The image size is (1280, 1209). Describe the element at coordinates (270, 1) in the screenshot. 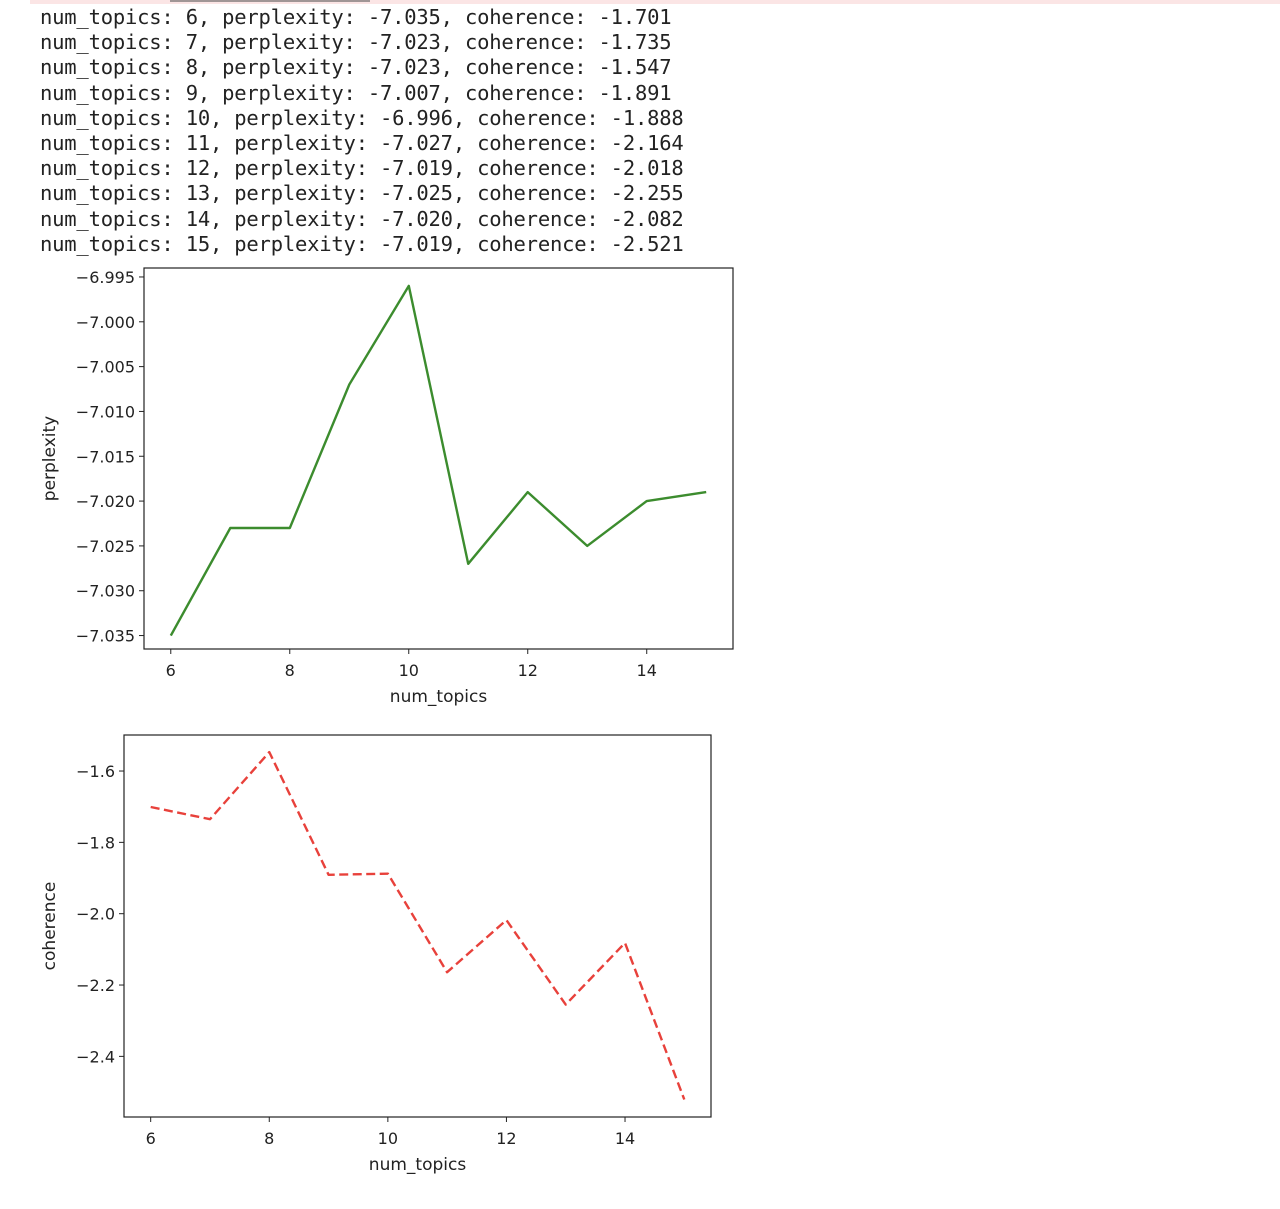

I see `clipped-text-edge` at that location.